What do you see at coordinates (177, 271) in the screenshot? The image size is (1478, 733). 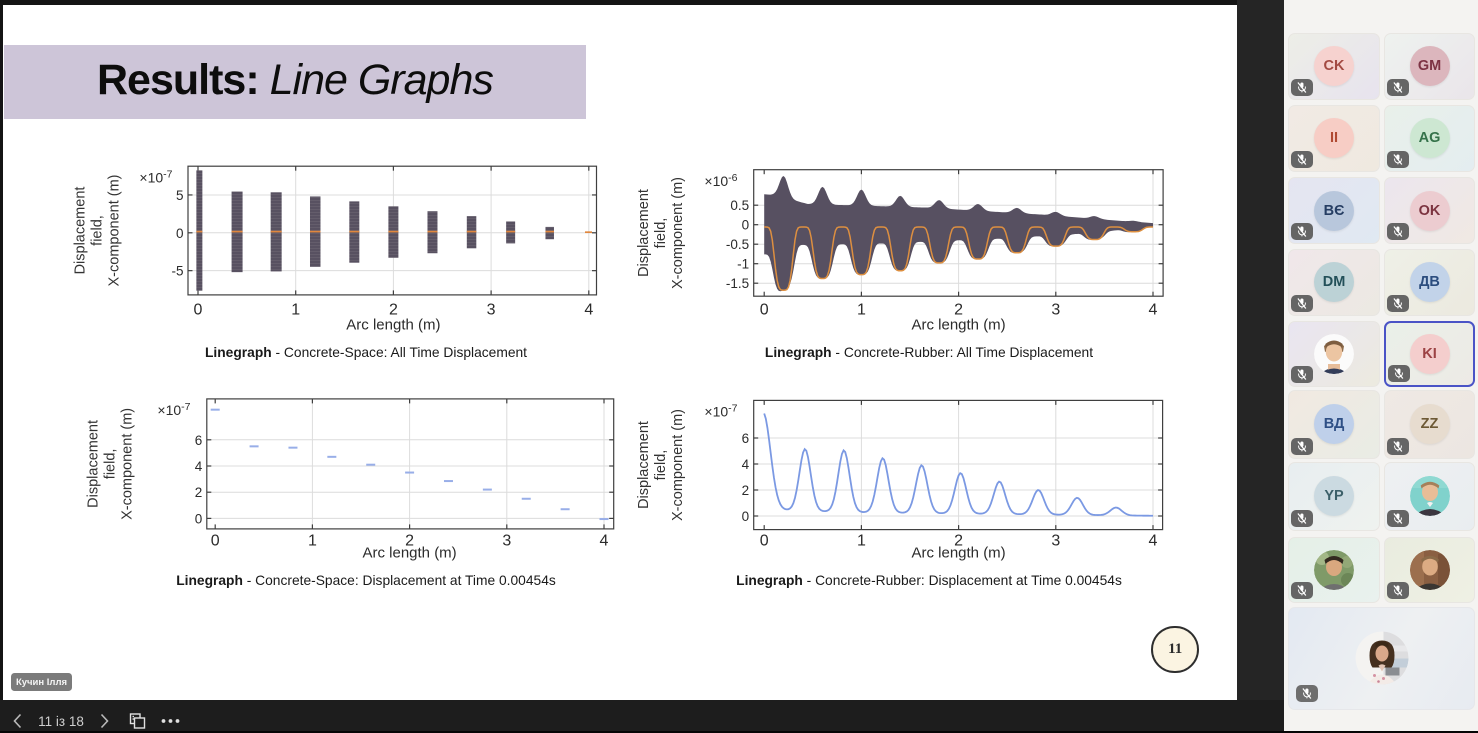 I see `svg-text: -5` at bounding box center [177, 271].